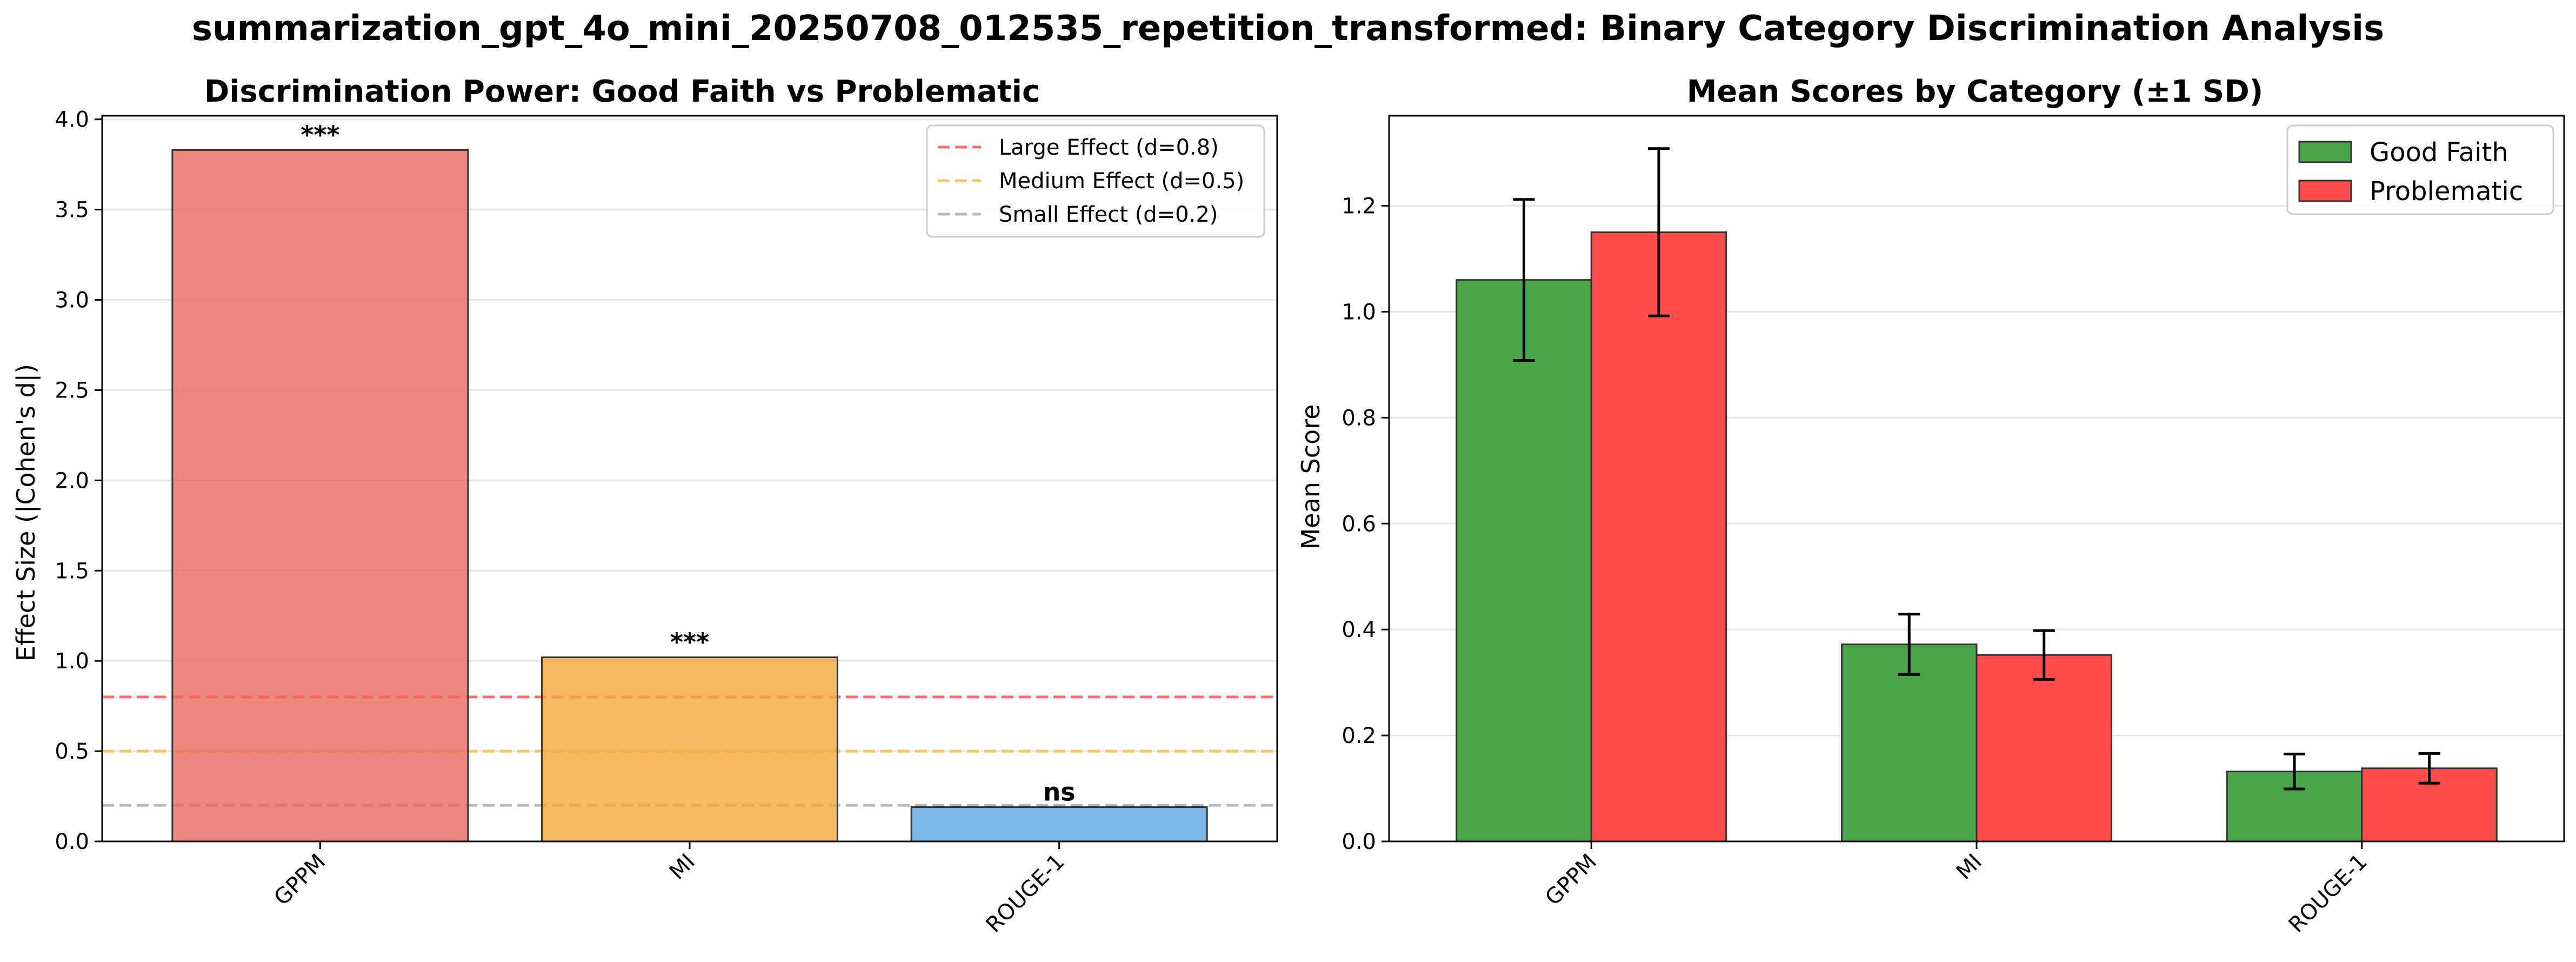  I want to click on mean-scores-legend-box, so click(2420, 169).